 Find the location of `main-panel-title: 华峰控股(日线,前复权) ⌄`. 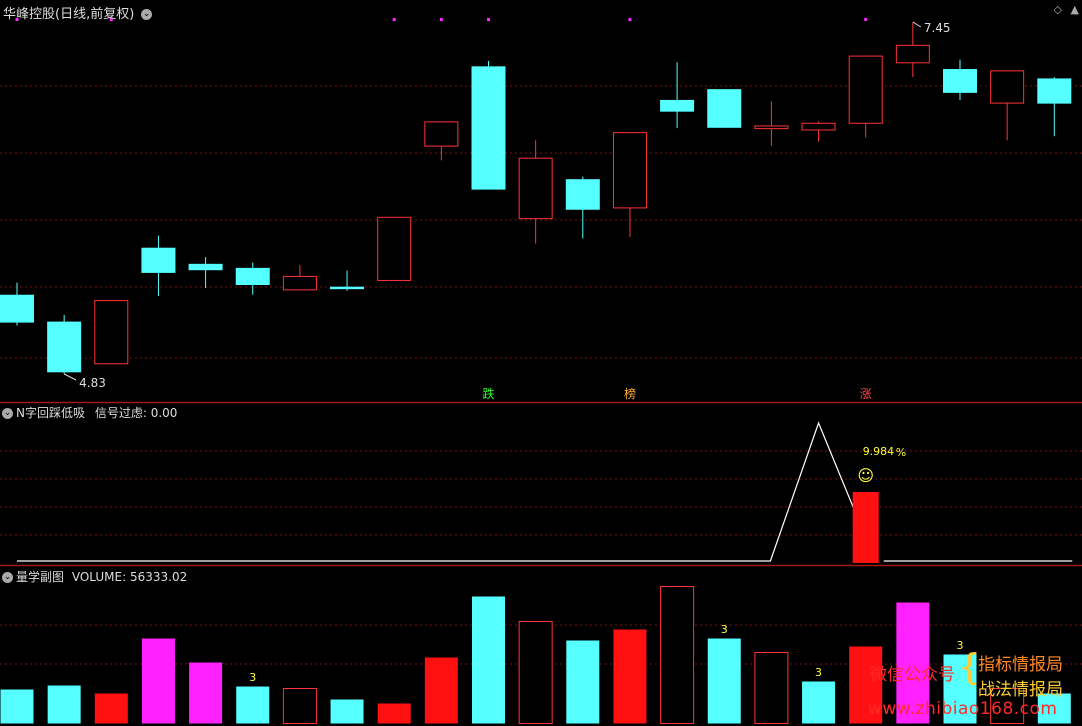

main-panel-title: 华峰控股(日线,前复权) ⌄ is located at coordinates (79, 12).